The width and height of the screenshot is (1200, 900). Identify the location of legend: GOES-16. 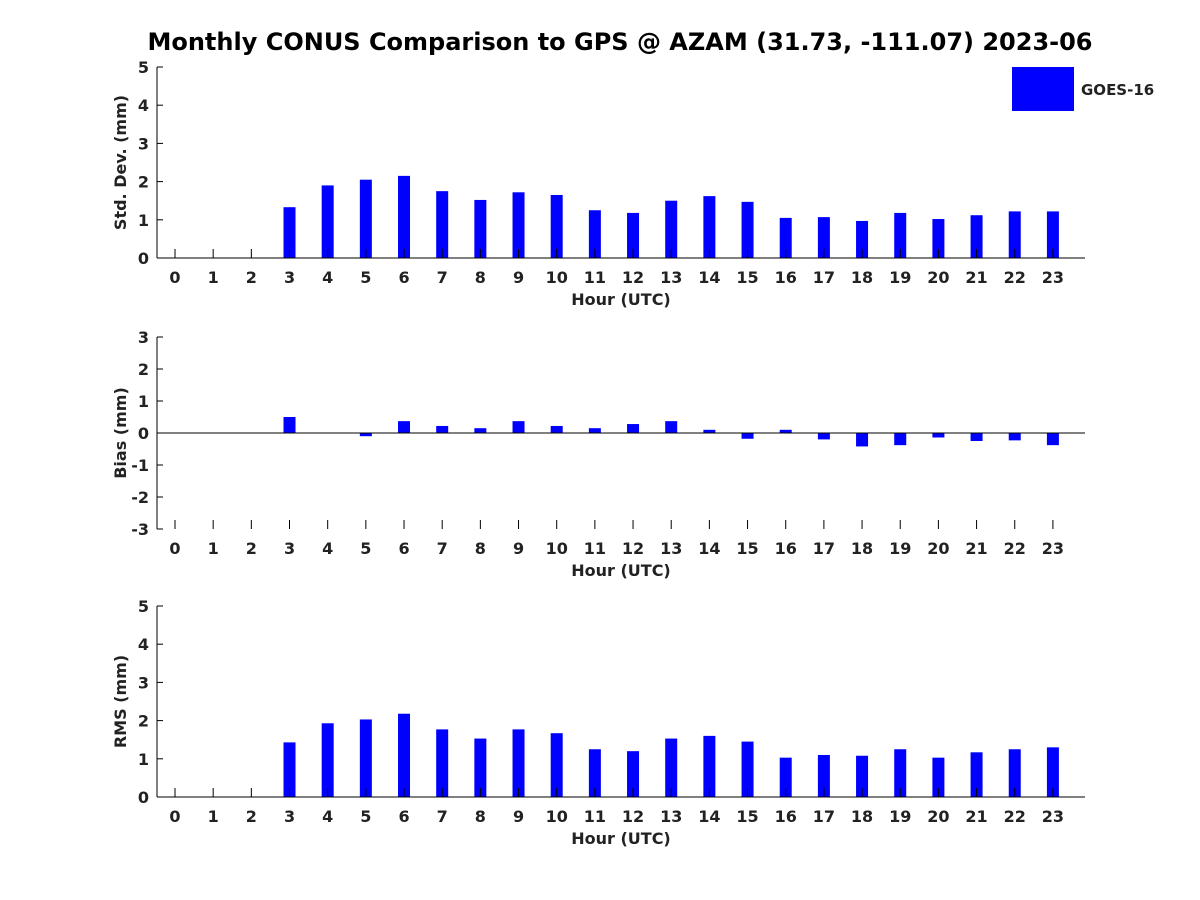
(1083, 89).